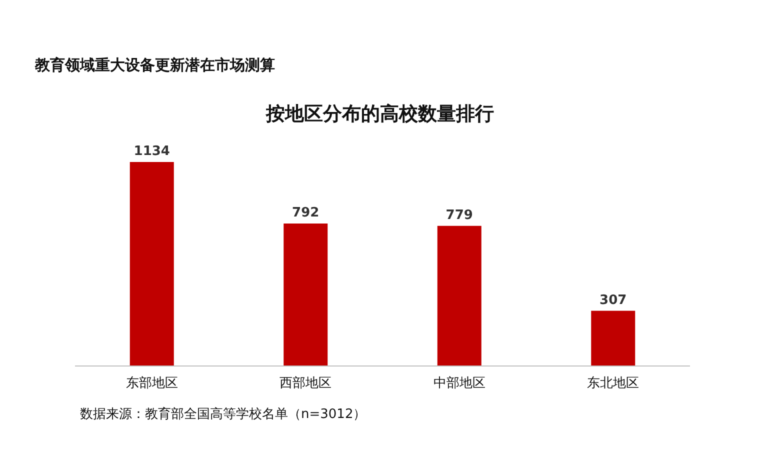  I want to click on data-label: 1134, so click(152, 151).